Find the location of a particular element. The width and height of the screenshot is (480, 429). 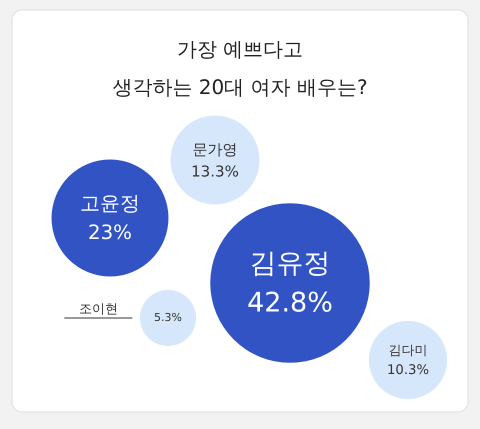

category-label: 고윤정 is located at coordinates (110, 204).